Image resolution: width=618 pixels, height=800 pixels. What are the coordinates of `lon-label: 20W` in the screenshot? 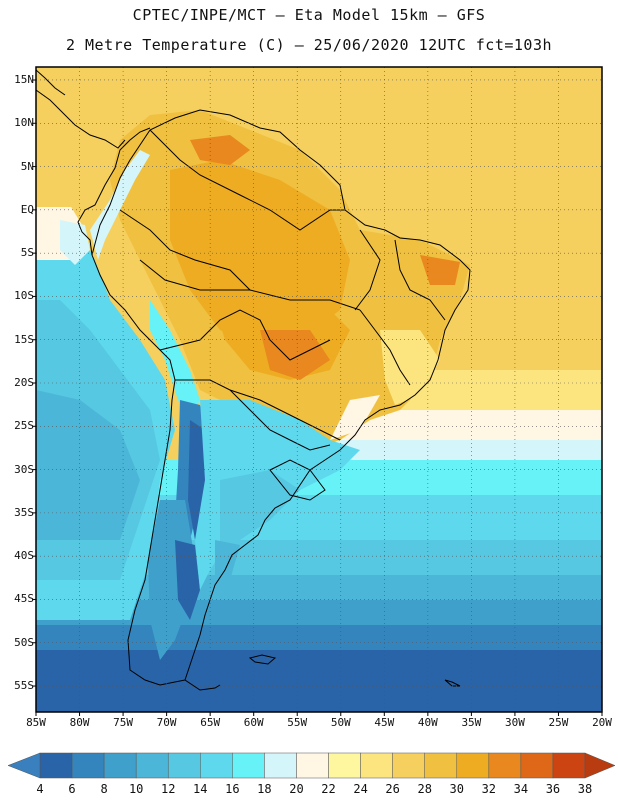 It's located at (602, 722).